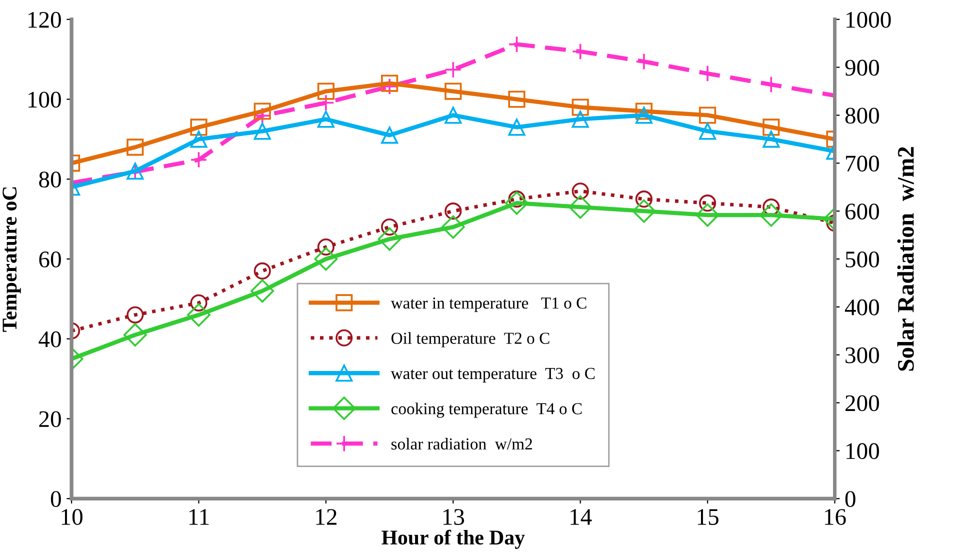 This screenshot has width=954, height=554. Describe the element at coordinates (11, 259) in the screenshot. I see `y-axis-title: Temperature oC` at that location.